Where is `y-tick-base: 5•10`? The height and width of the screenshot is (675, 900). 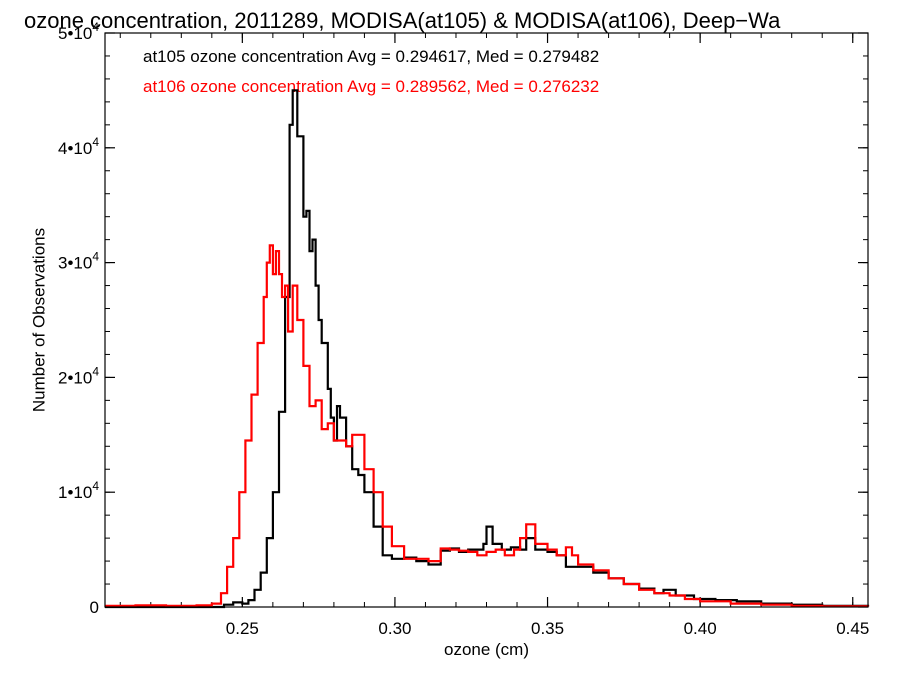
y-tick-base: 5•10 is located at coordinates (75, 33).